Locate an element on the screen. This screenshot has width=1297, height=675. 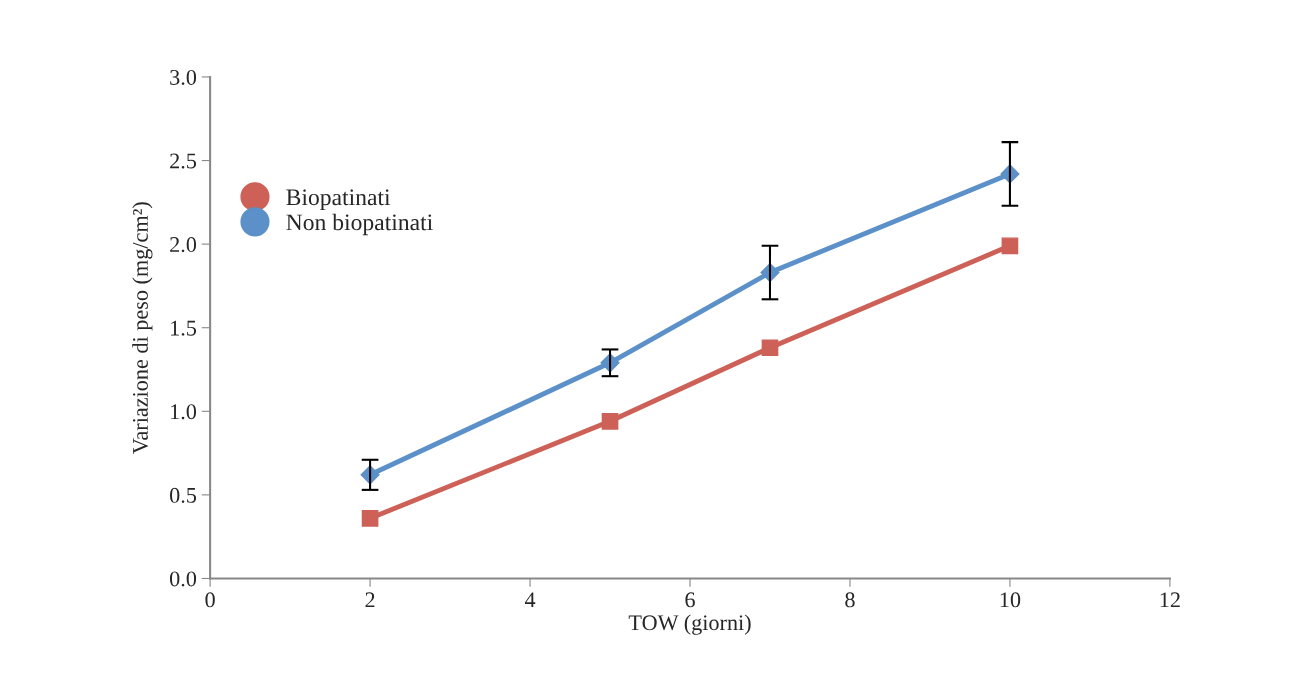
y-tick-label: 2.5 is located at coordinates (183, 161).